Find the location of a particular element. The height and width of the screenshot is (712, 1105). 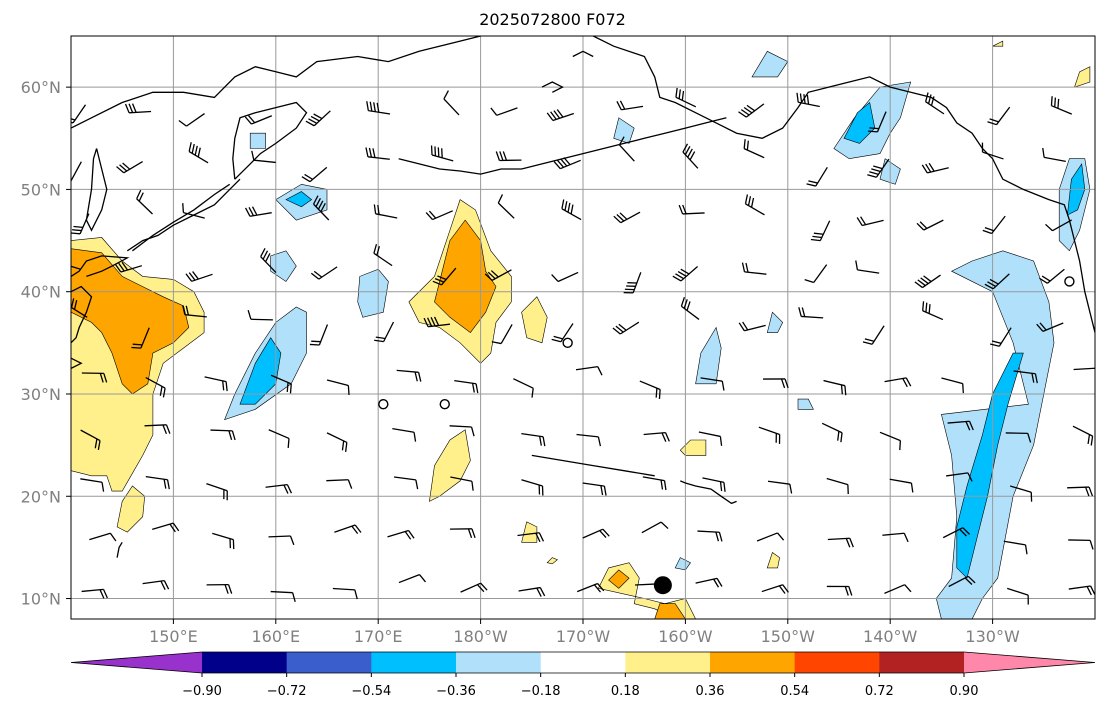

latitude-tick-label: 20°N is located at coordinates (41, 496).